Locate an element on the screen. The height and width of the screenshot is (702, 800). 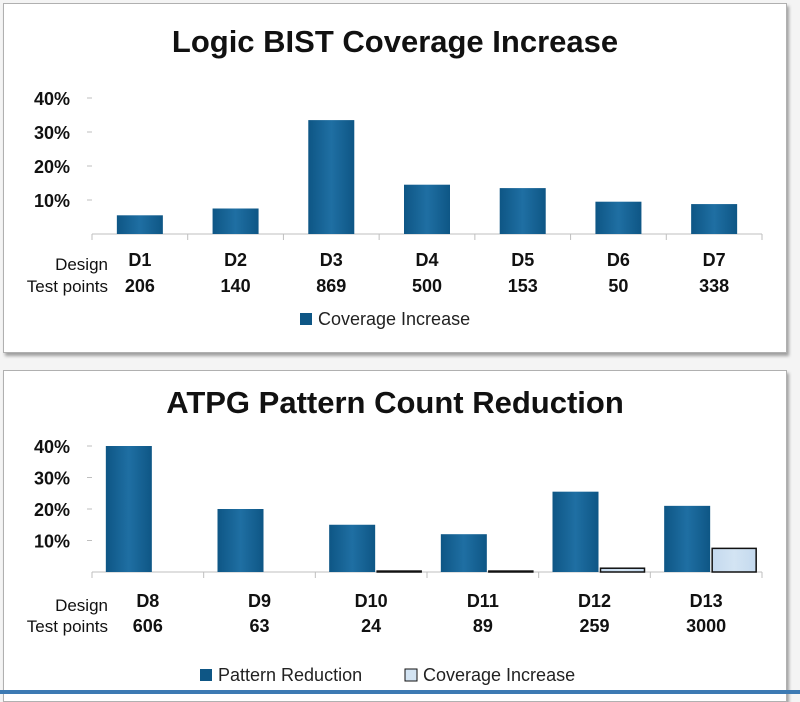
test-points-value: 3000 is located at coordinates (706, 626).